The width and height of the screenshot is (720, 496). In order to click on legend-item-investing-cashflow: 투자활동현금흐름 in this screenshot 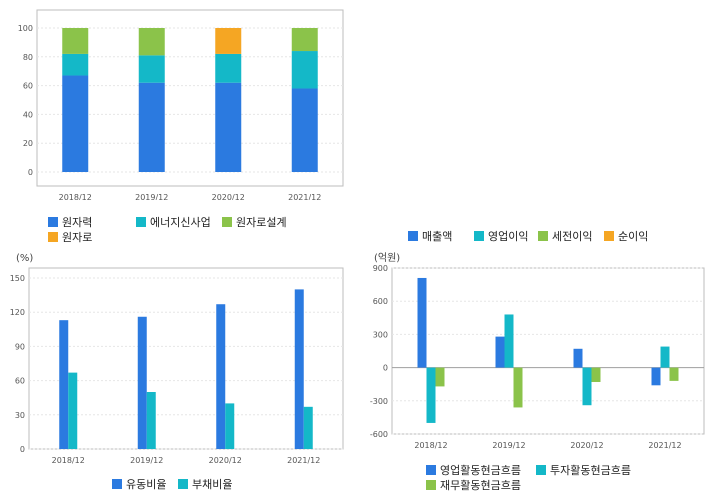, I will do `click(583, 470)`.